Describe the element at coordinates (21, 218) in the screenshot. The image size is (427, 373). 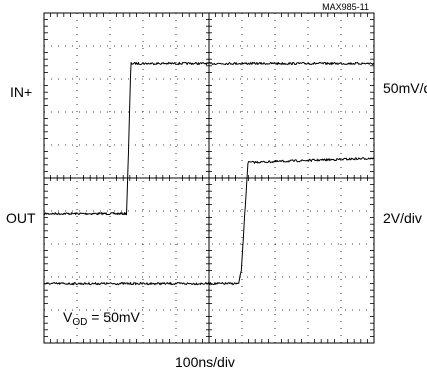
I see `out-label: OUT` at that location.